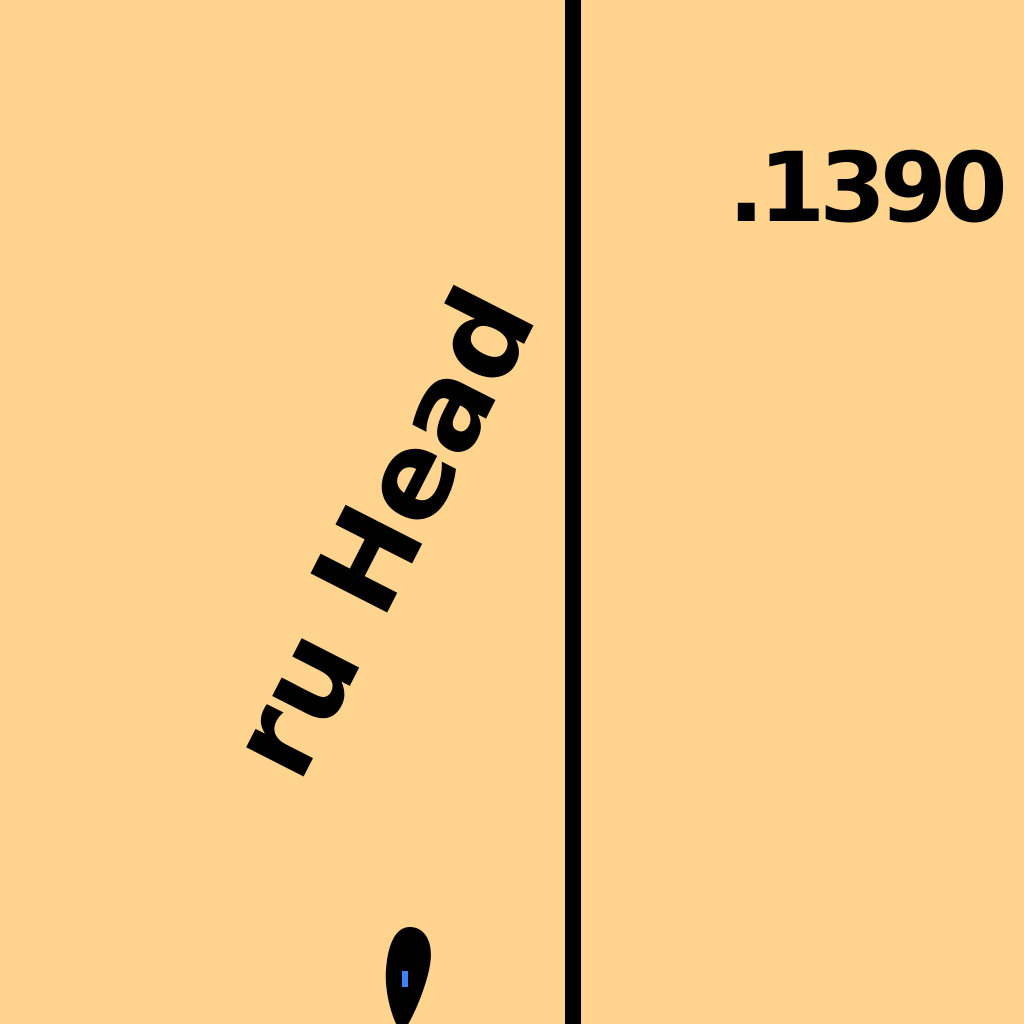 The width and height of the screenshot is (1024, 1024). I want to click on location-pin-icon, so click(408, 974).